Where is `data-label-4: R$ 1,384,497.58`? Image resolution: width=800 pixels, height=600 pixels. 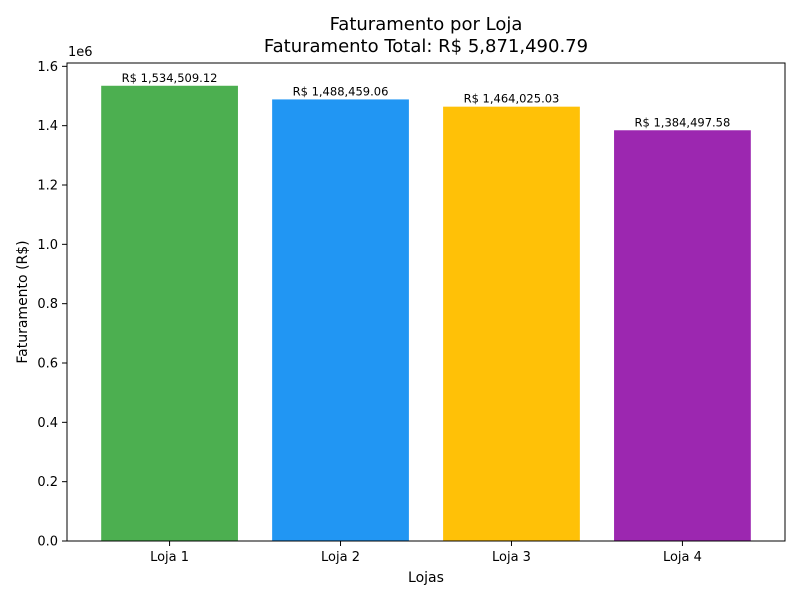 data-label-4: R$ 1,384,497.58 is located at coordinates (683, 122).